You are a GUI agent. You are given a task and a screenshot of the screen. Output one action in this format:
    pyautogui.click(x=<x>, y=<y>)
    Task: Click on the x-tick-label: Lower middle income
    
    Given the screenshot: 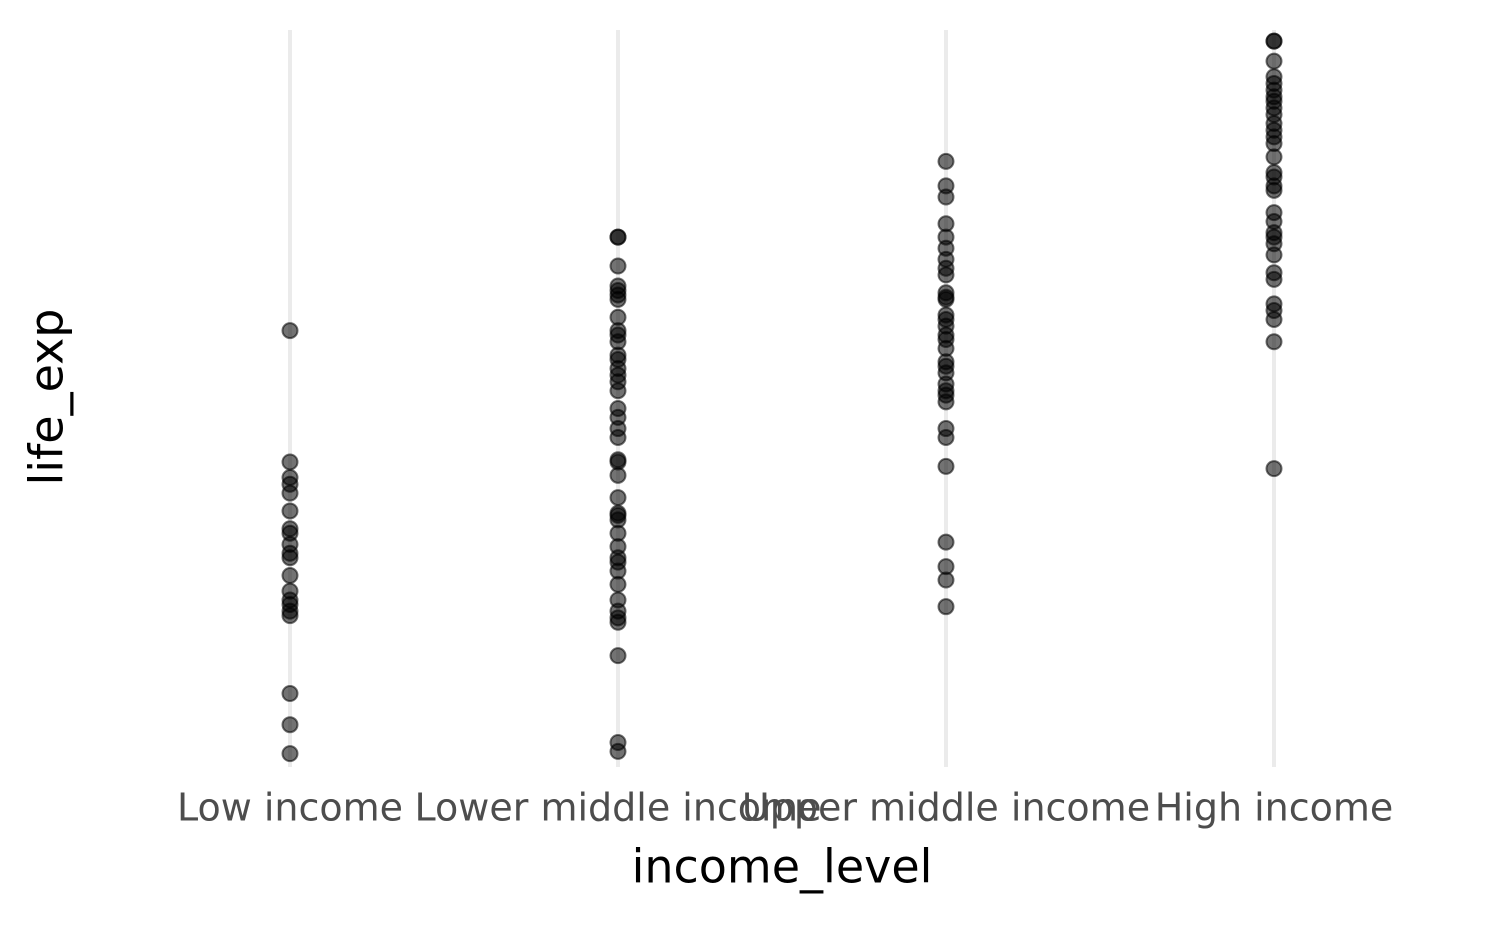 What is the action you would take?
    pyautogui.click(x=618, y=808)
    